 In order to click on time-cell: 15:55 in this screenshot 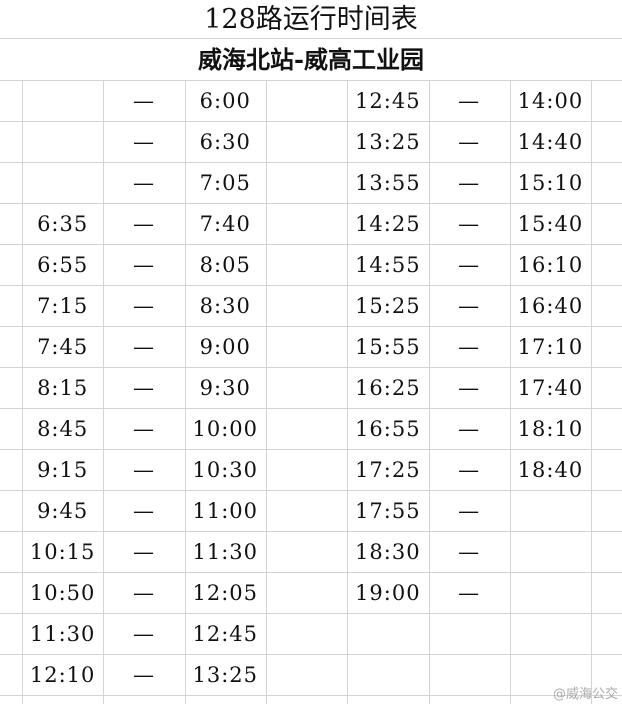, I will do `click(388, 347)`.